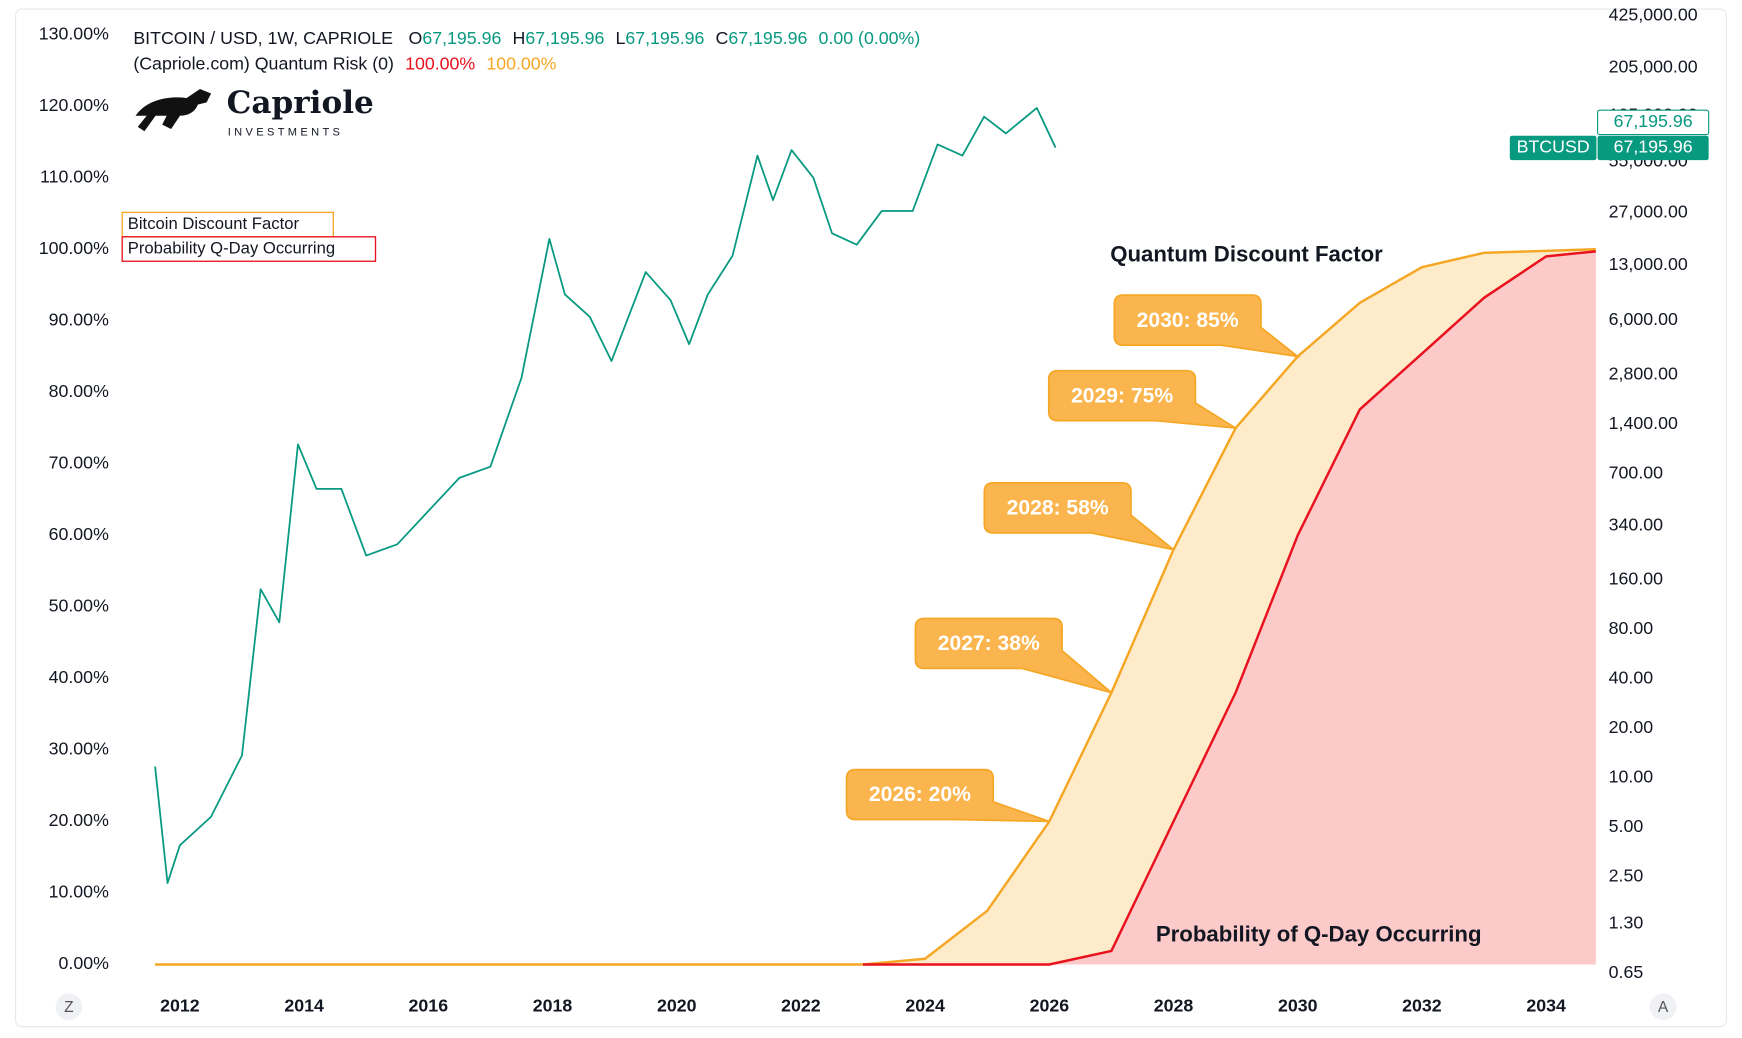 The height and width of the screenshot is (1038, 1742). What do you see at coordinates (677, 1005) in the screenshot?
I see `x-tick-label: 2020` at bounding box center [677, 1005].